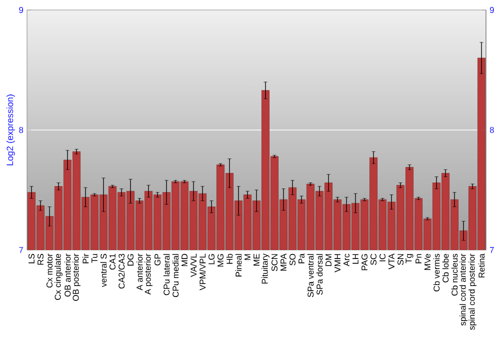 This screenshot has width=500, height=350. Describe the element at coordinates (95, 258) in the screenshot. I see `x-tick-label: Tu` at that location.